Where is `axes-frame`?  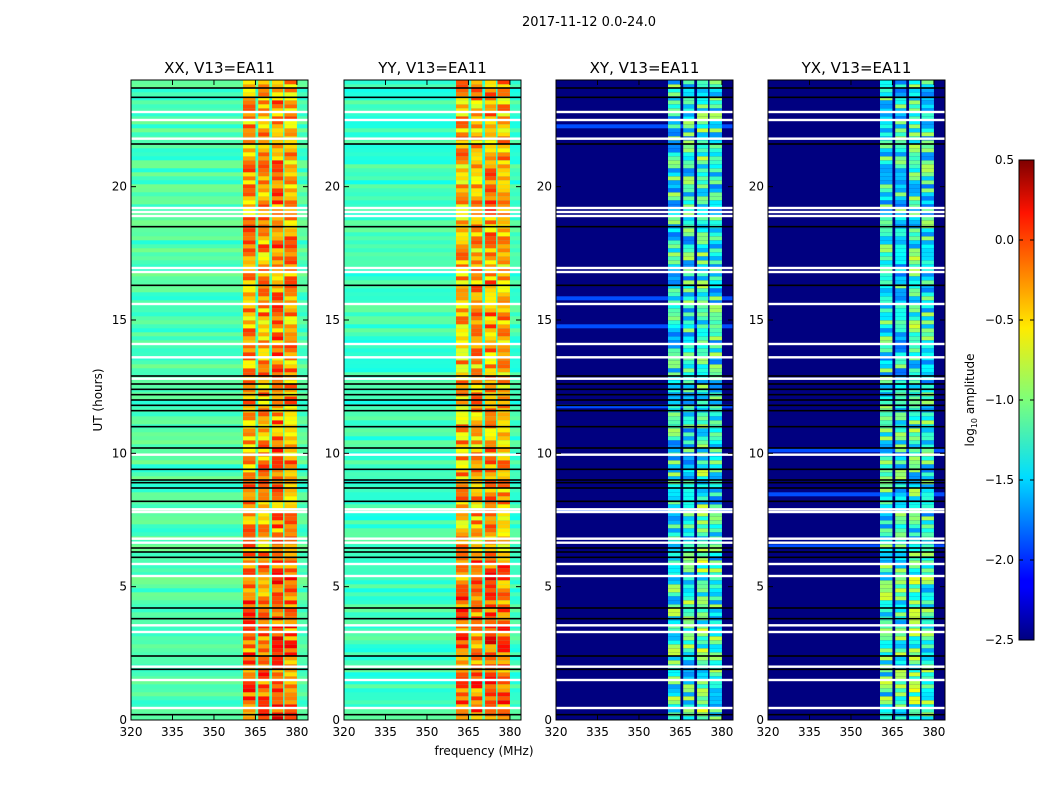
axes-frame is located at coordinates (432, 400).